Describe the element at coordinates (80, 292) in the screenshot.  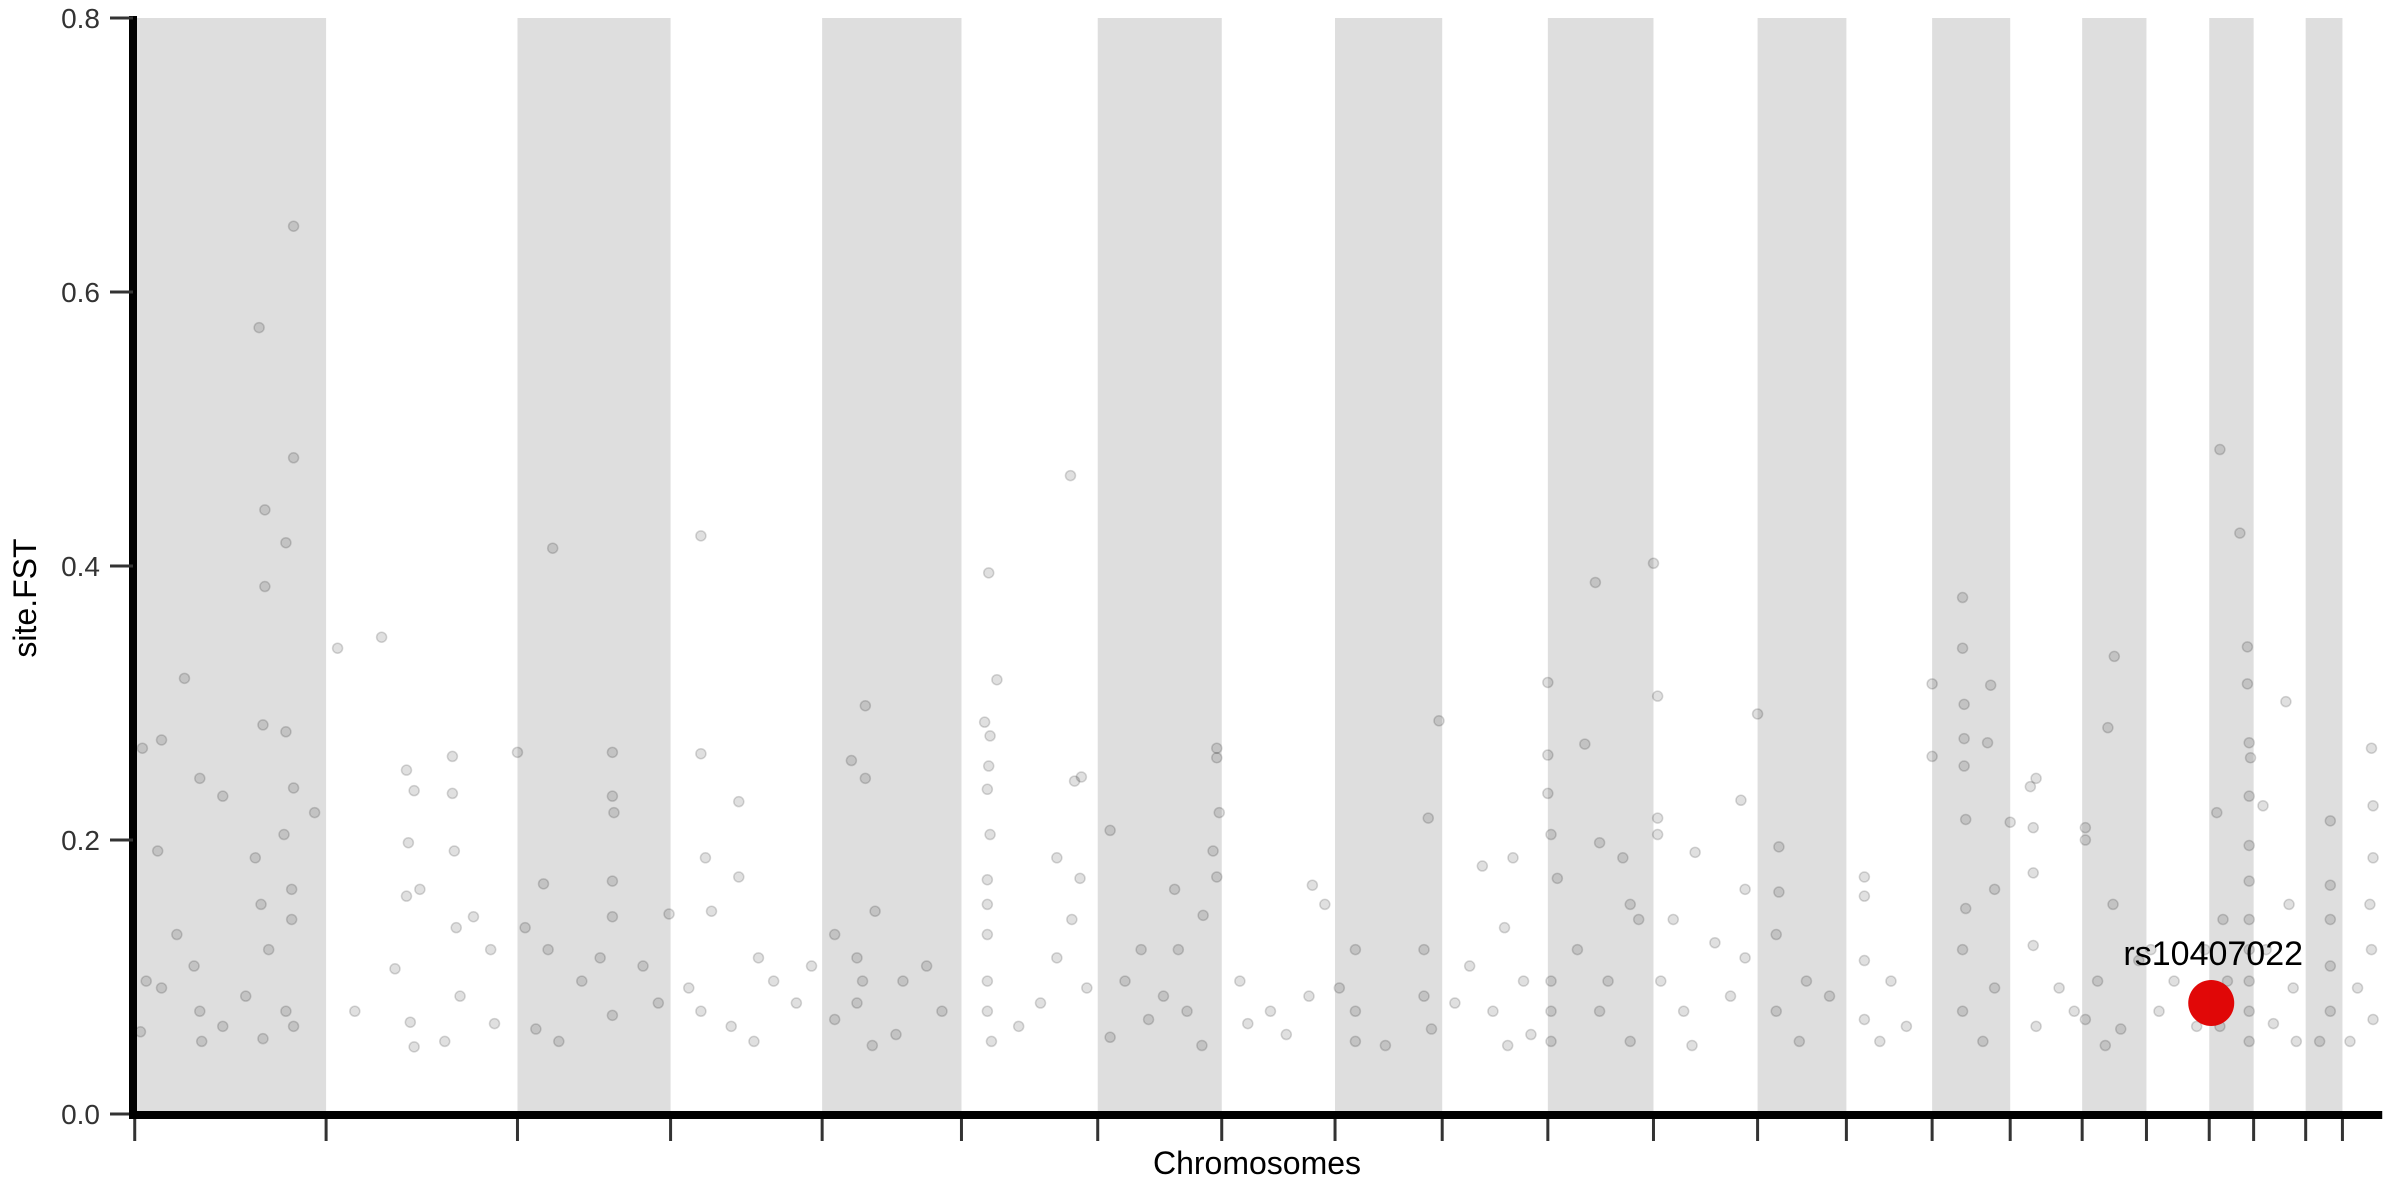
I see `y-tick-label: 0.6` at that location.